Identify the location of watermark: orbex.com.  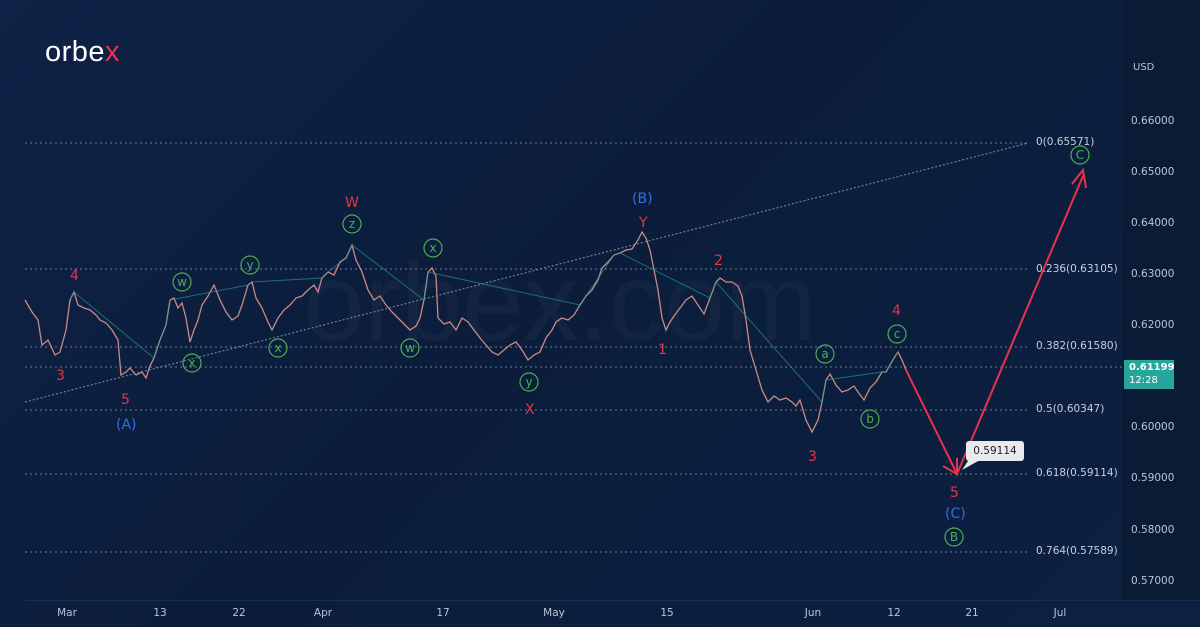
(560, 302).